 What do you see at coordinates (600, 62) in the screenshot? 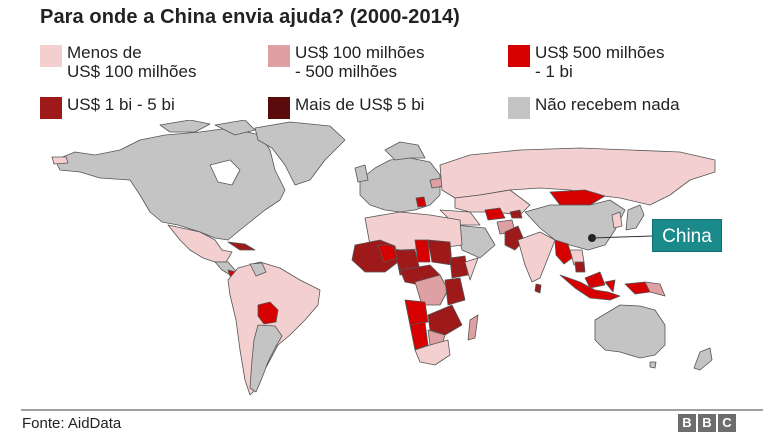
I see `legend-label: US$ 500 milhões - 1 bi` at bounding box center [600, 62].